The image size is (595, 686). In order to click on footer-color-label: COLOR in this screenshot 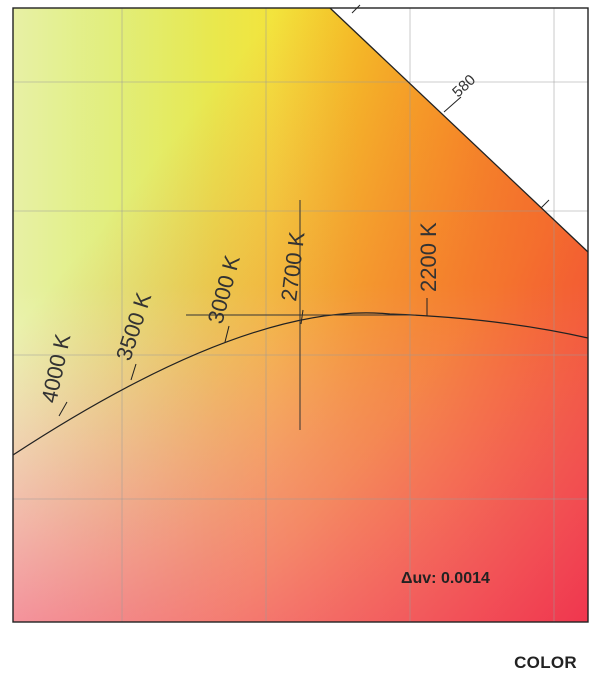, I will do `click(545, 662)`.